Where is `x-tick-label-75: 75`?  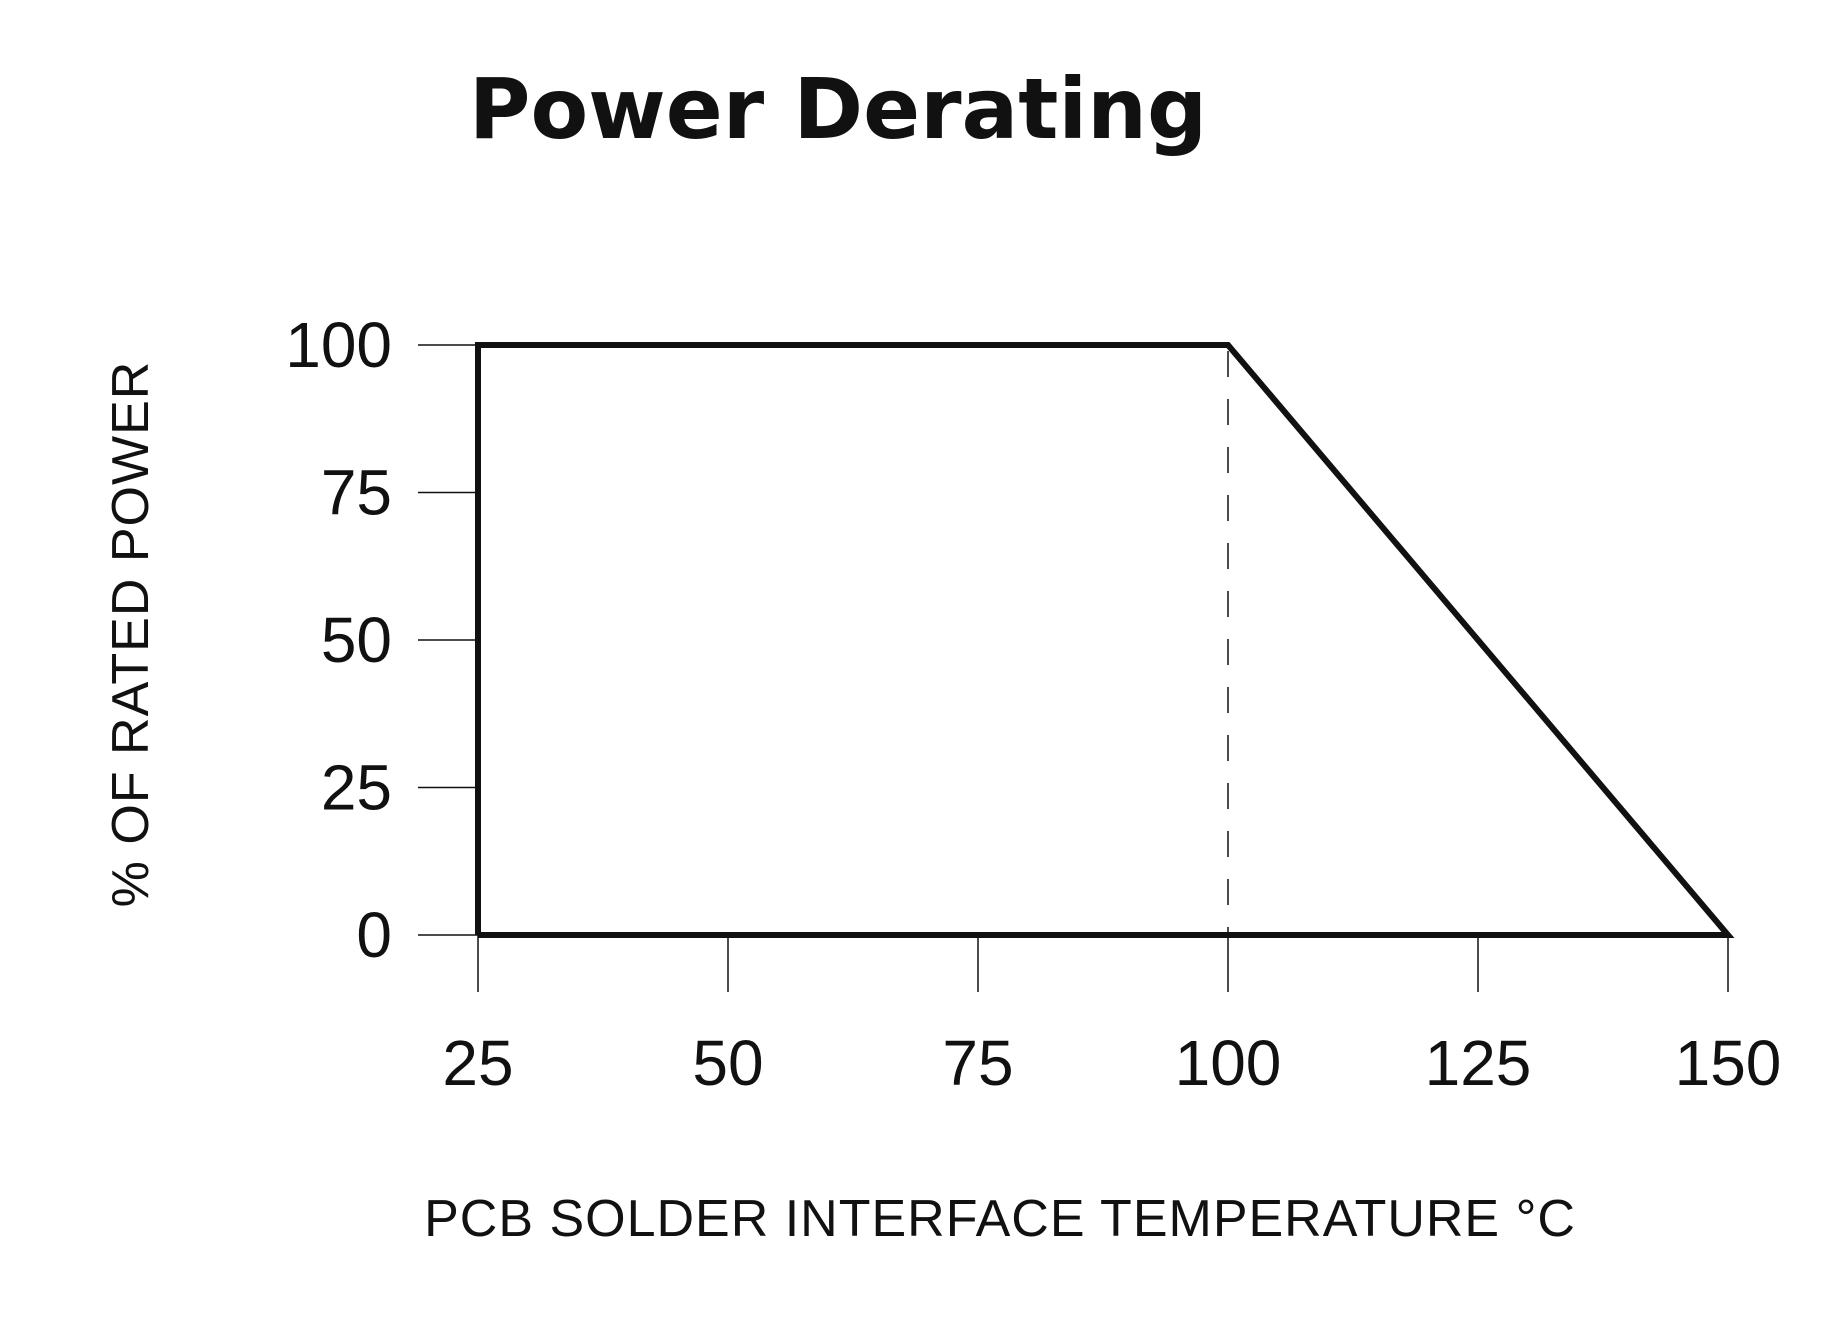
x-tick-label-75: 75 is located at coordinates (977, 1063).